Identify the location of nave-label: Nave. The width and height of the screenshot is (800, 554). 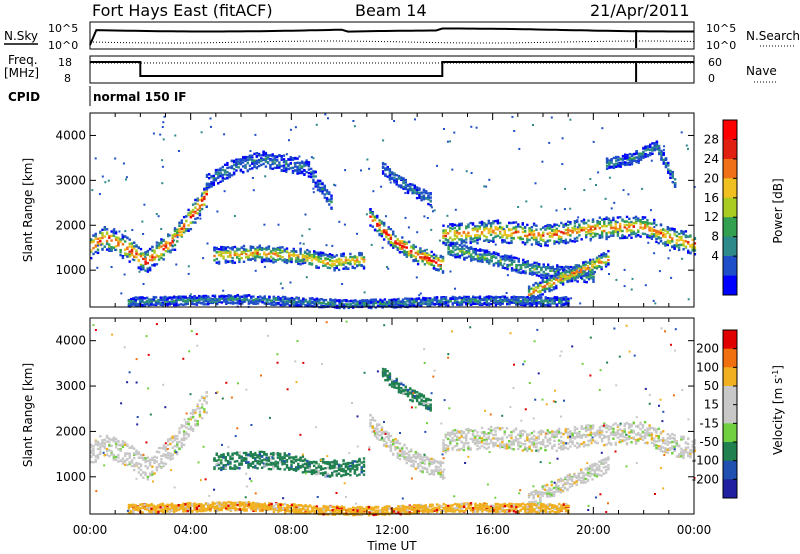
(761, 71).